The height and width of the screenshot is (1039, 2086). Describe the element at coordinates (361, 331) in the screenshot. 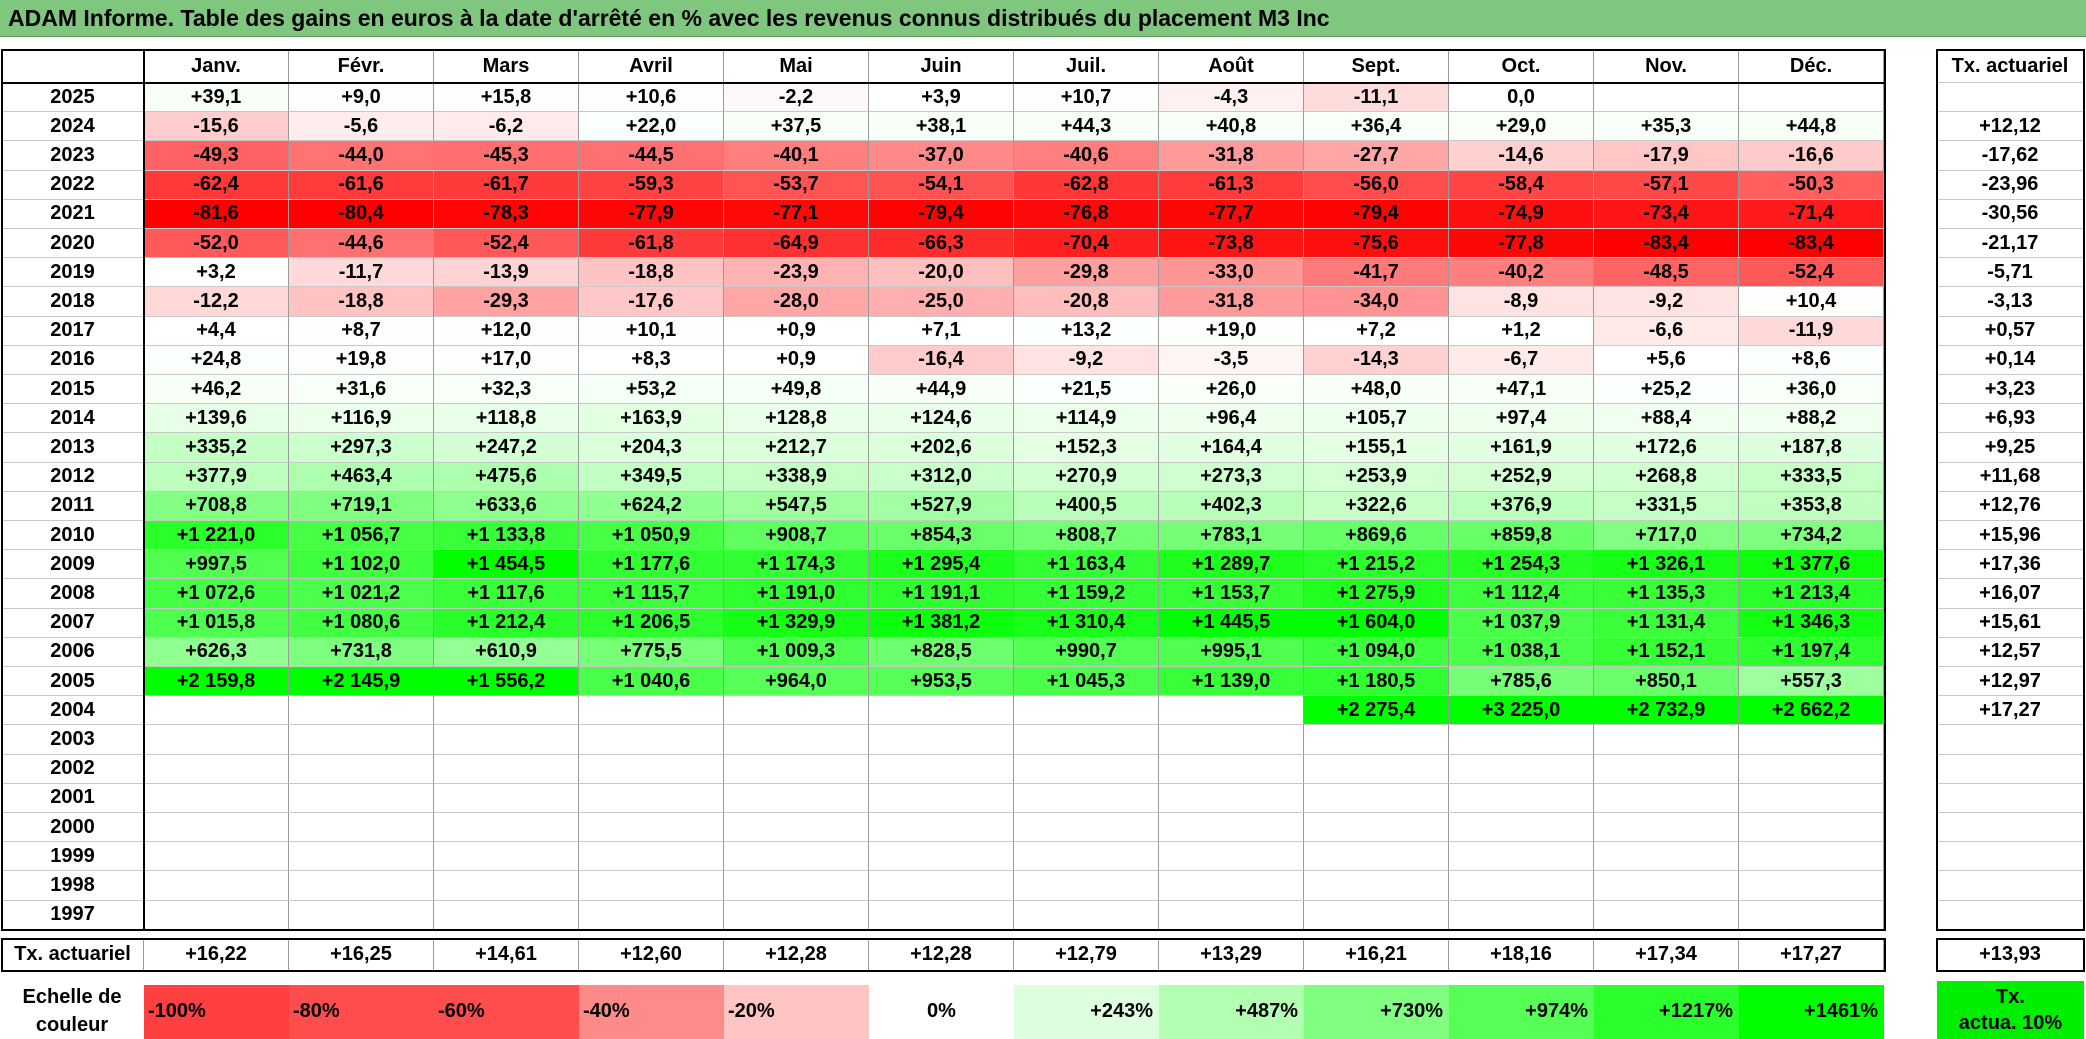

I see `gain-cell: +8,7` at that location.